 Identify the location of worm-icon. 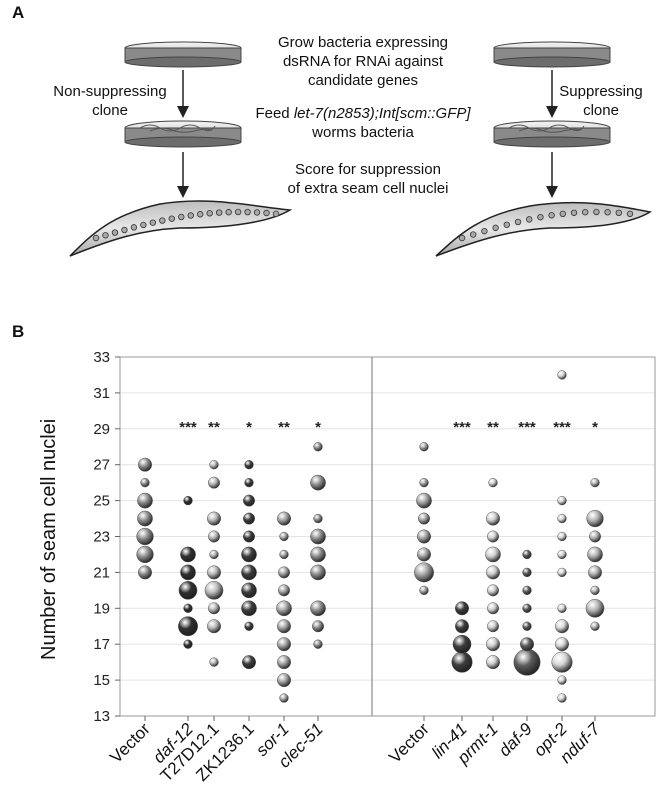
(544, 229).